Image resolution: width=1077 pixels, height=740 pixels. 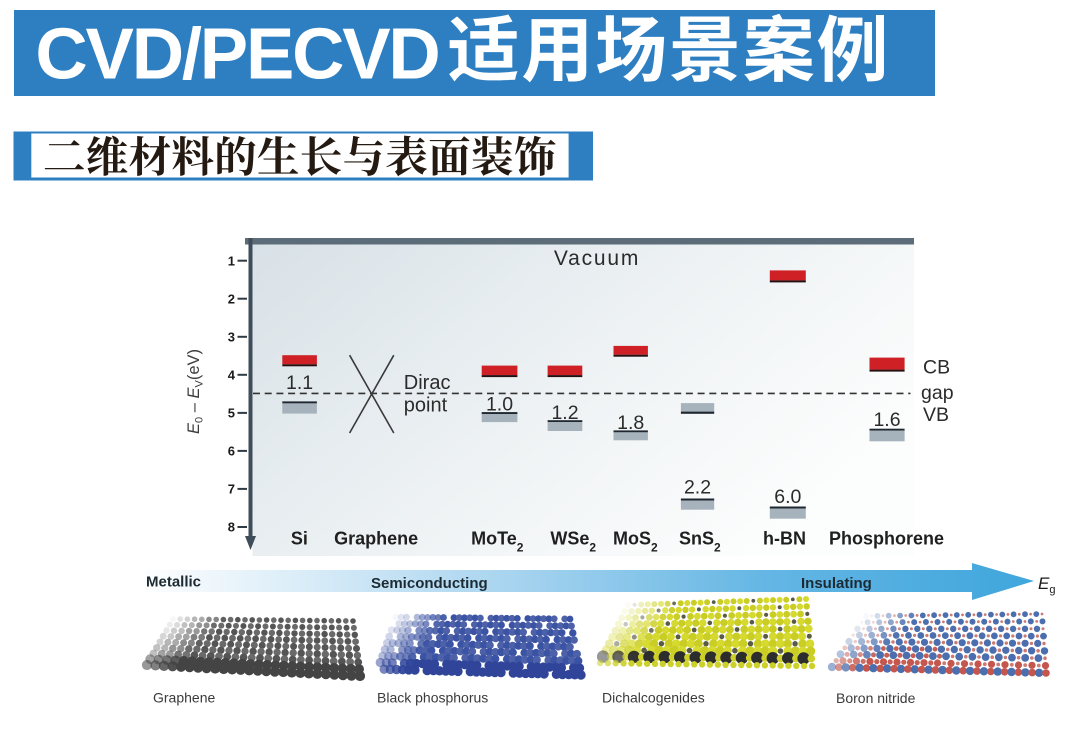 What do you see at coordinates (564, 413) in the screenshot?
I see `svg-text: 1.2` at bounding box center [564, 413].